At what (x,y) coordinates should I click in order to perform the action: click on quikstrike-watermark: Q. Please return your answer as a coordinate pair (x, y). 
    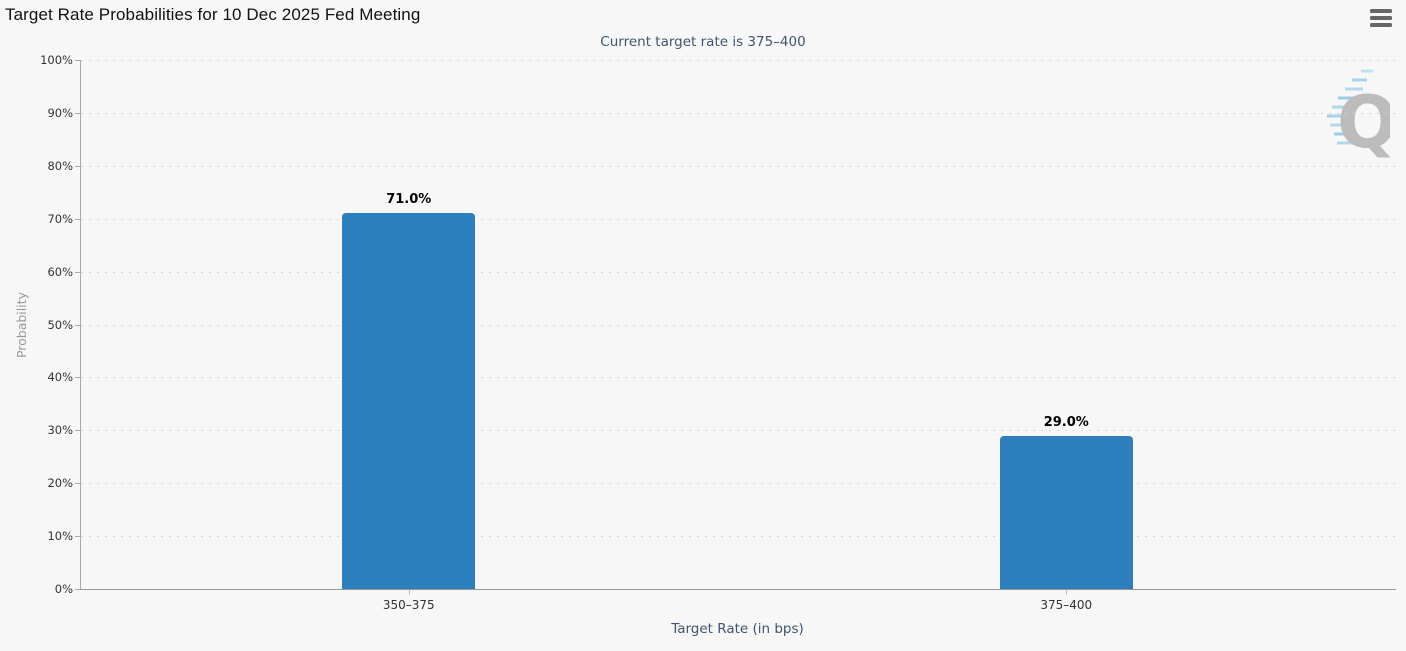
    Looking at the image, I should click on (1359, 110).